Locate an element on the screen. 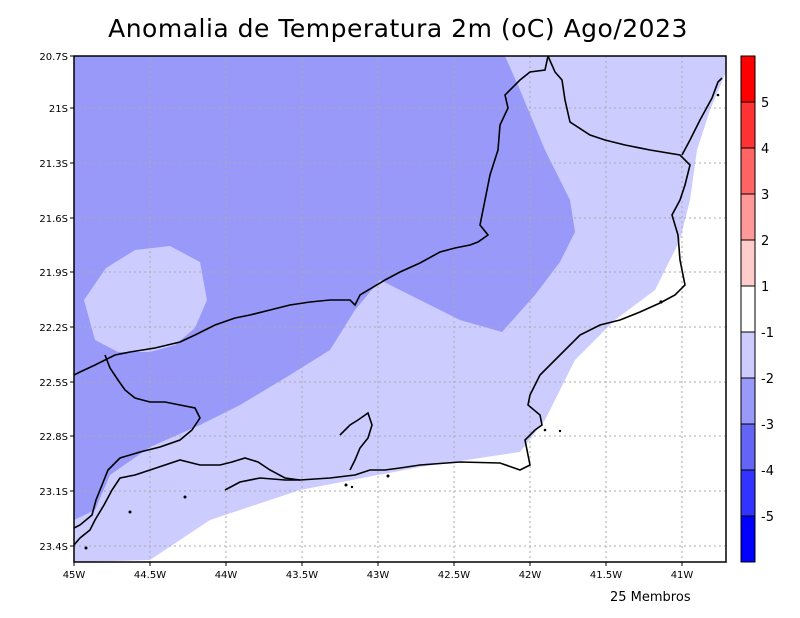  colorbar-label: 4 is located at coordinates (765, 149).